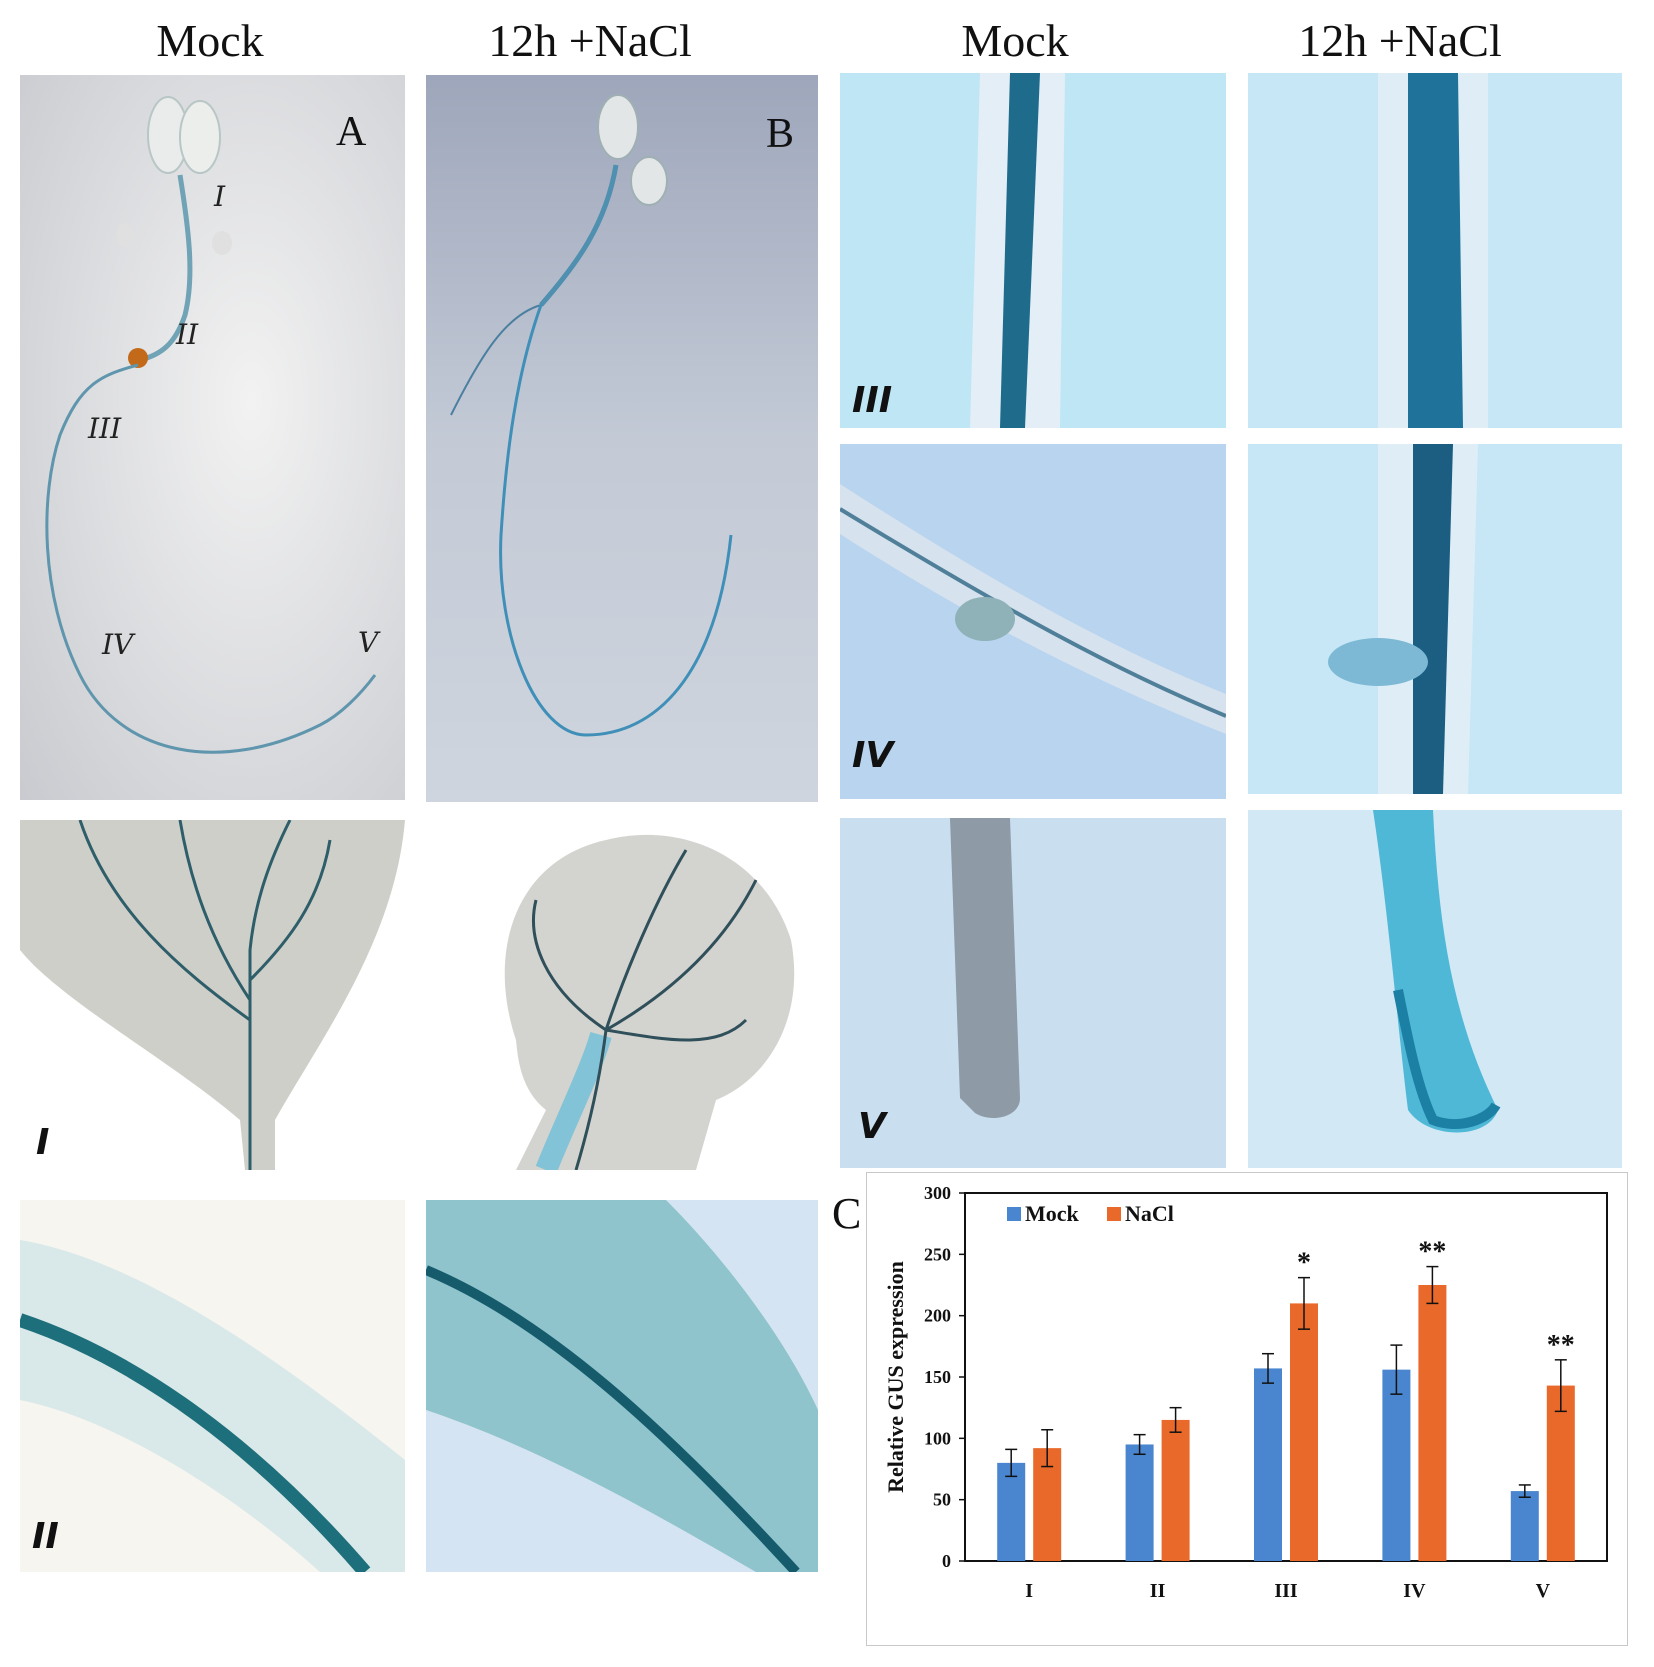 The width and height of the screenshot is (1654, 1667). What do you see at coordinates (1396, 1465) in the screenshot?
I see `bar-mock-iv` at bounding box center [1396, 1465].